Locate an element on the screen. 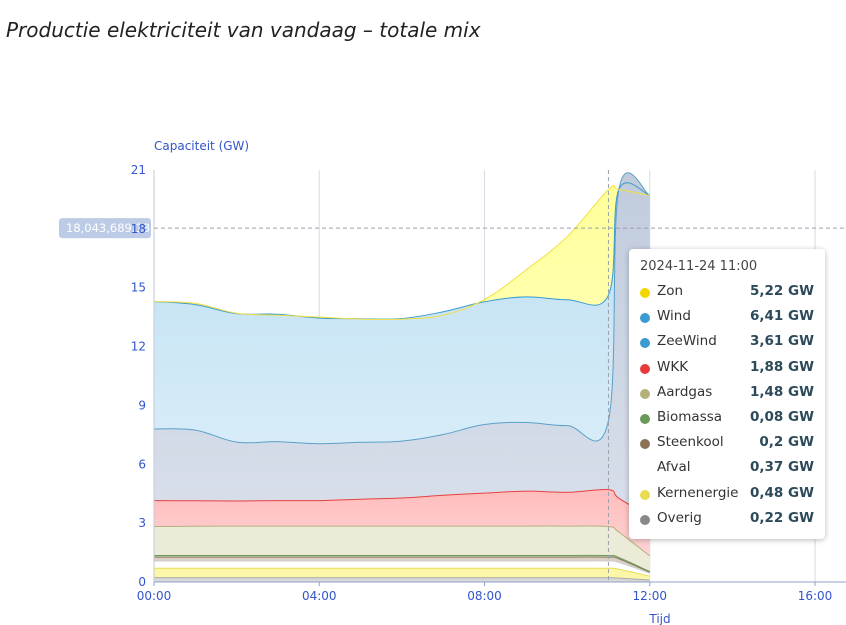  tooltip-row: Biomassa 0,08 GW is located at coordinates (727, 419).